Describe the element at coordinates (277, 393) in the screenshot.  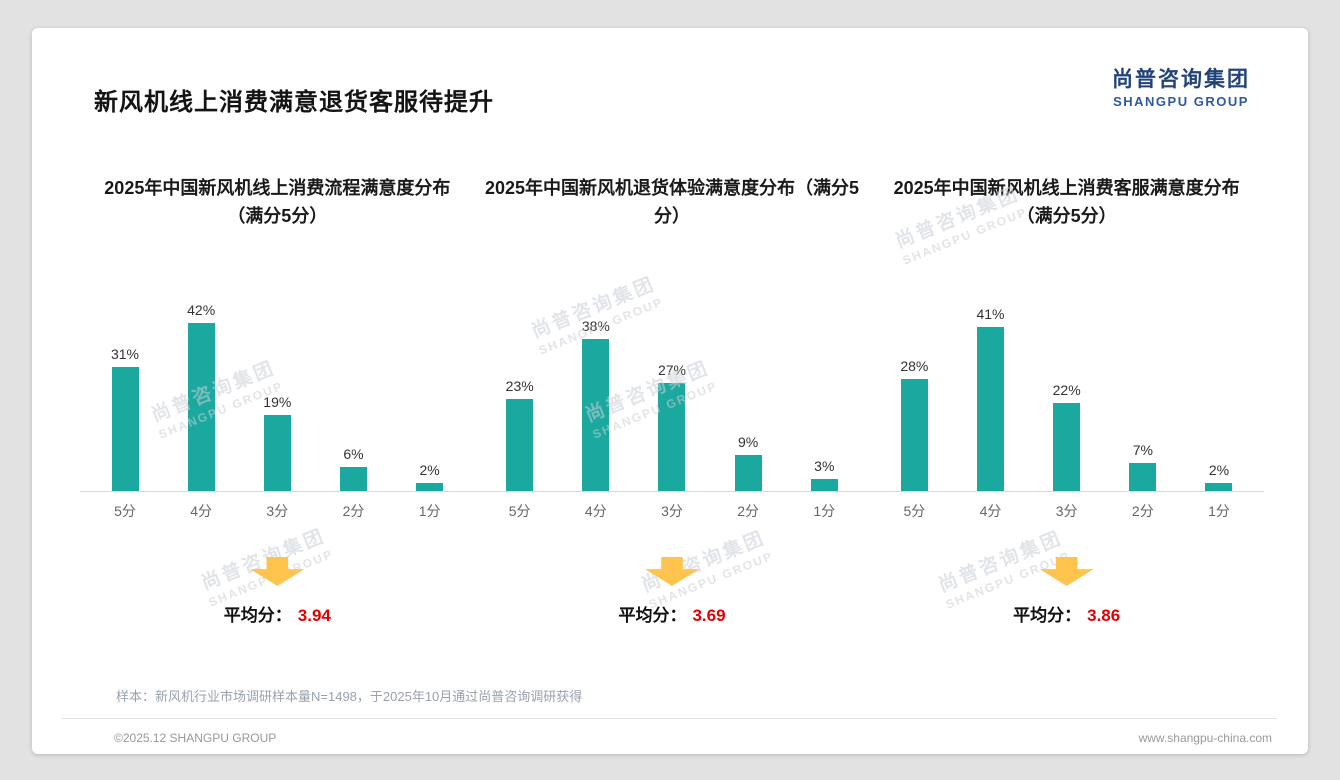
I see `bars-area: 31% 42% 19% 6% 2%` at that location.